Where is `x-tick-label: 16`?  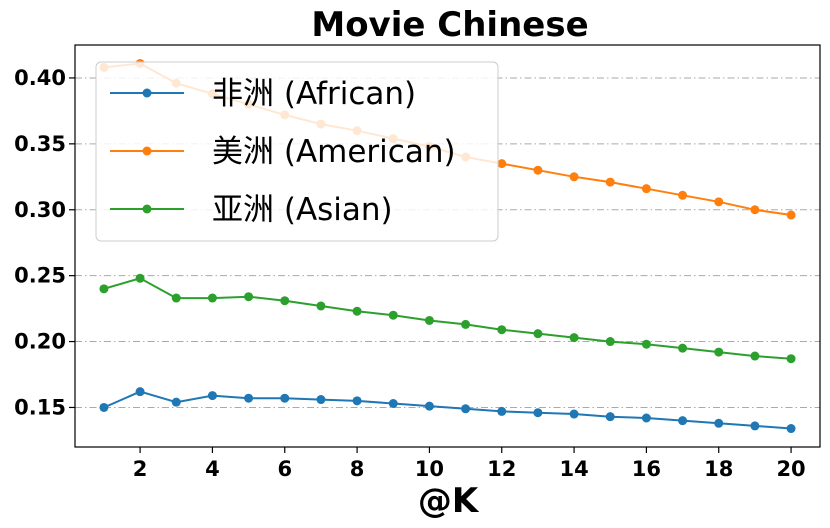 x-tick-label: 16 is located at coordinates (646, 469).